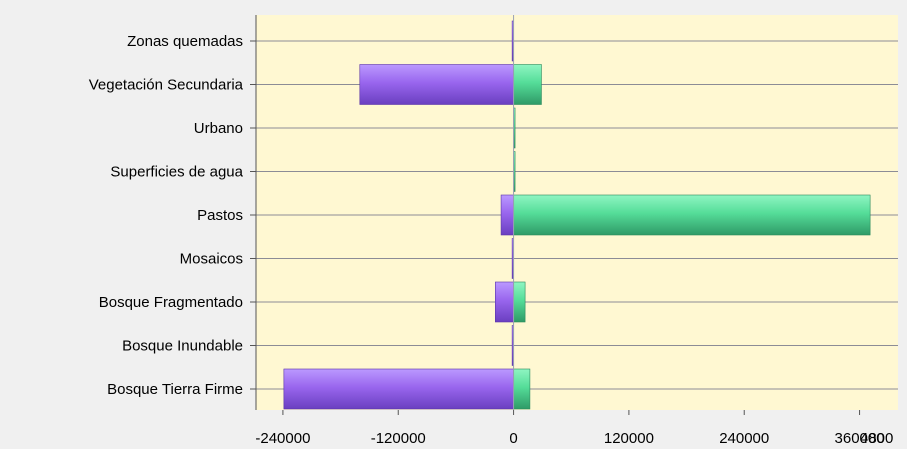 The image size is (907, 449). I want to click on category-label: Pastos, so click(220, 215).